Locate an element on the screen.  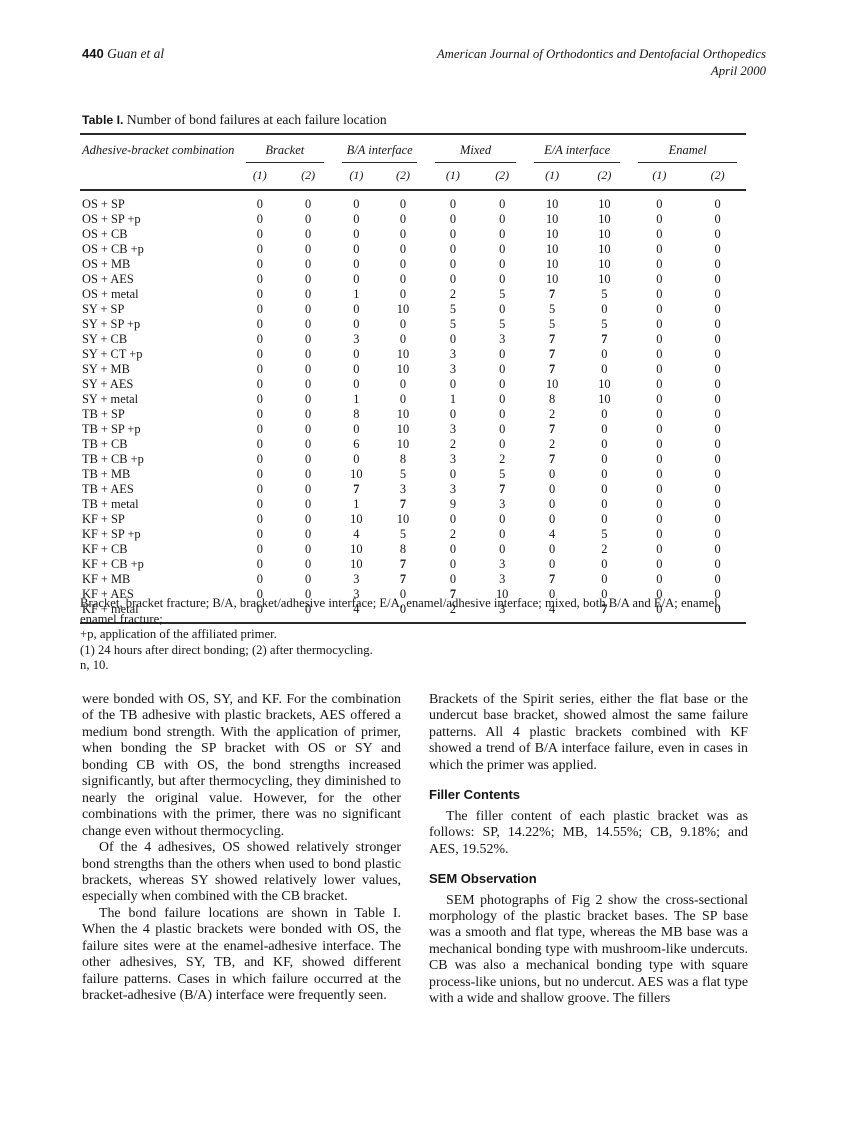
row-label: KF + CB is located at coordinates (105, 549).